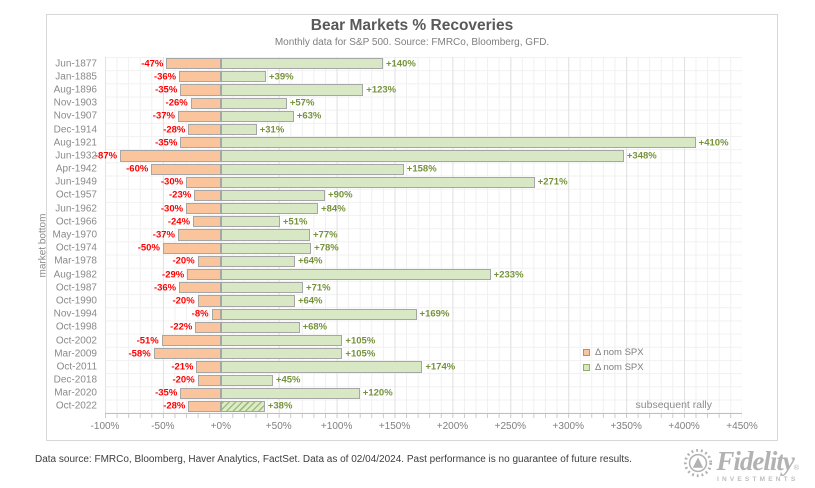 Image resolution: width=815 pixels, height=488 pixels. I want to click on category-label: Oct-1987, so click(76, 288).